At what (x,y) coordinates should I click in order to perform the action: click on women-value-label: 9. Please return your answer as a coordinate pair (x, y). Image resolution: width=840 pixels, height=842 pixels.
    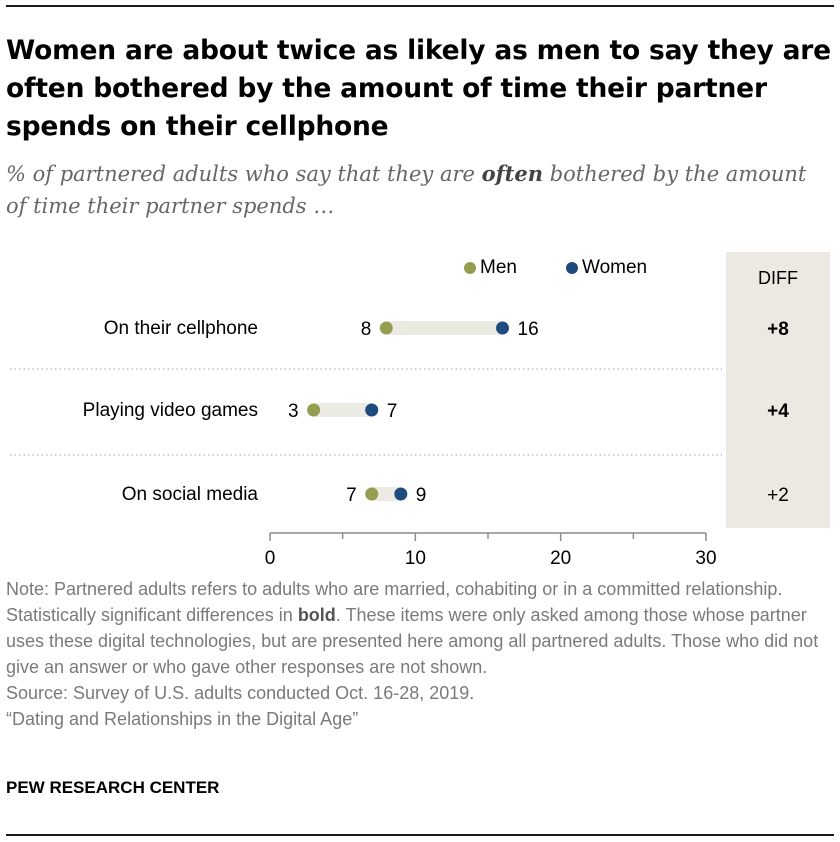
    Looking at the image, I should click on (421, 495).